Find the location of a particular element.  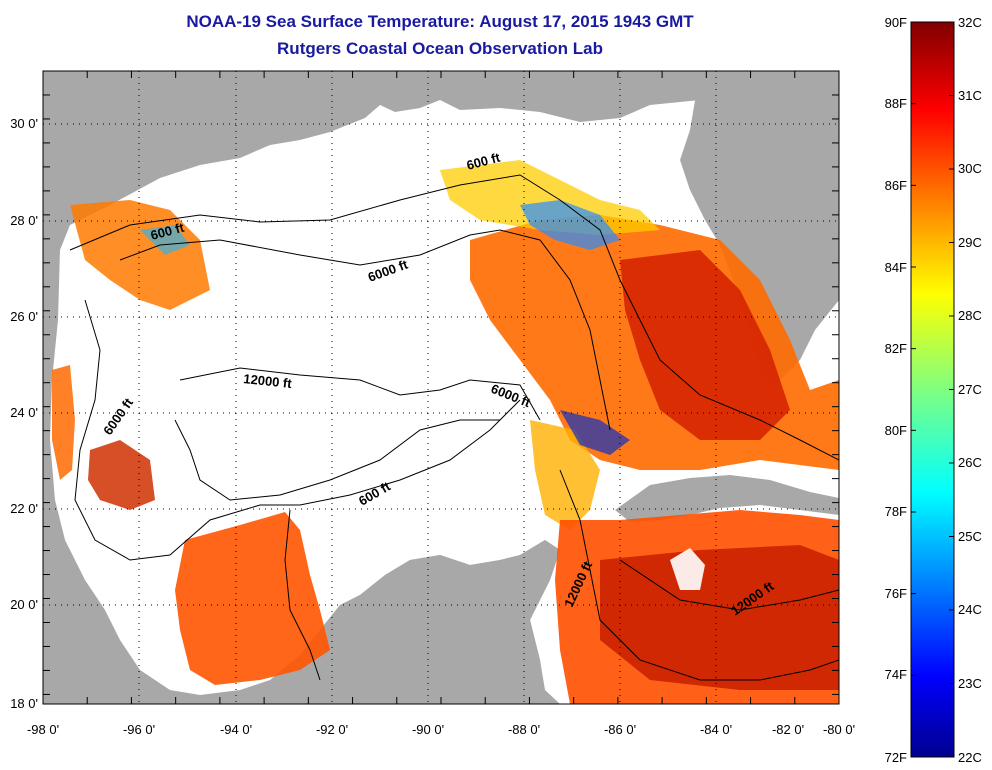

cbar-f-88: 88F is located at coordinates (896, 103).